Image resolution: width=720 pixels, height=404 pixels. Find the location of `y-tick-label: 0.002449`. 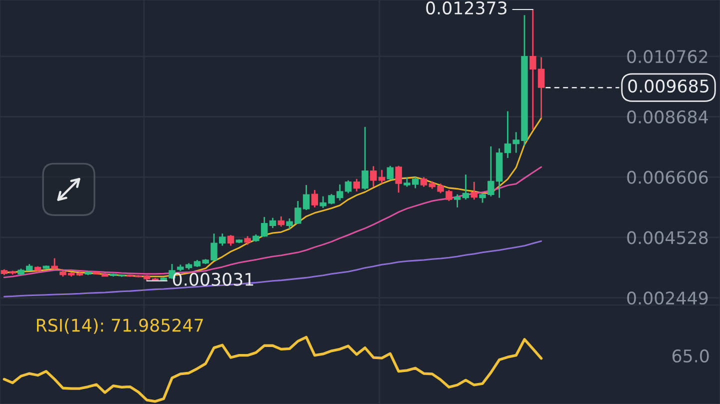

y-tick-label: 0.002449 is located at coordinates (667, 298).